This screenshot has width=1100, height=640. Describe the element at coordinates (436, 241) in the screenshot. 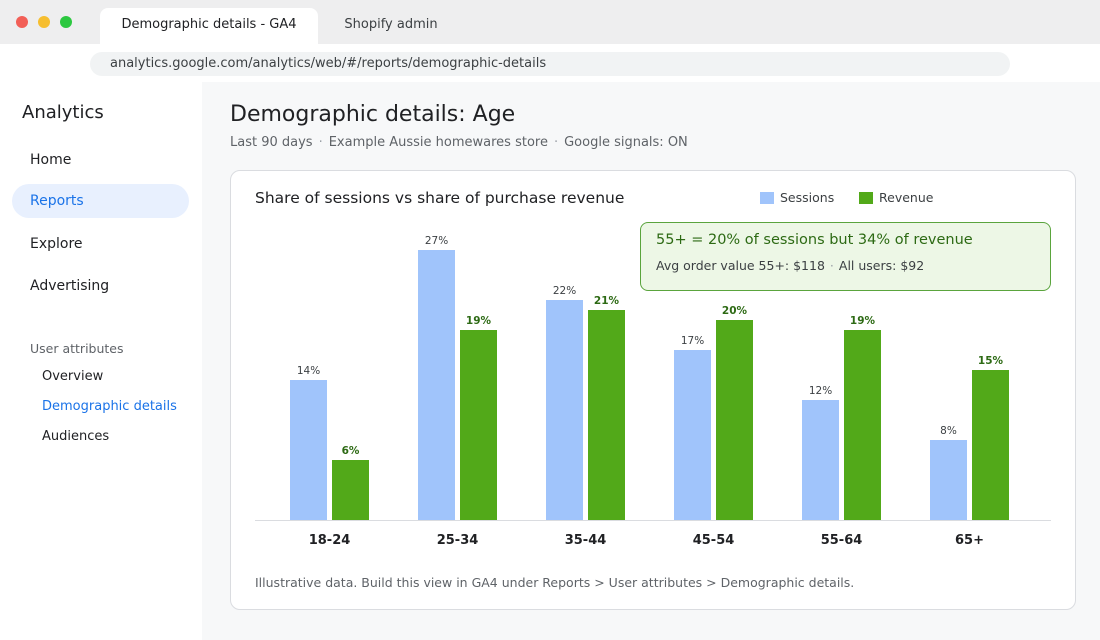

I see `data-label-sessions-25-34: 27%` at that location.